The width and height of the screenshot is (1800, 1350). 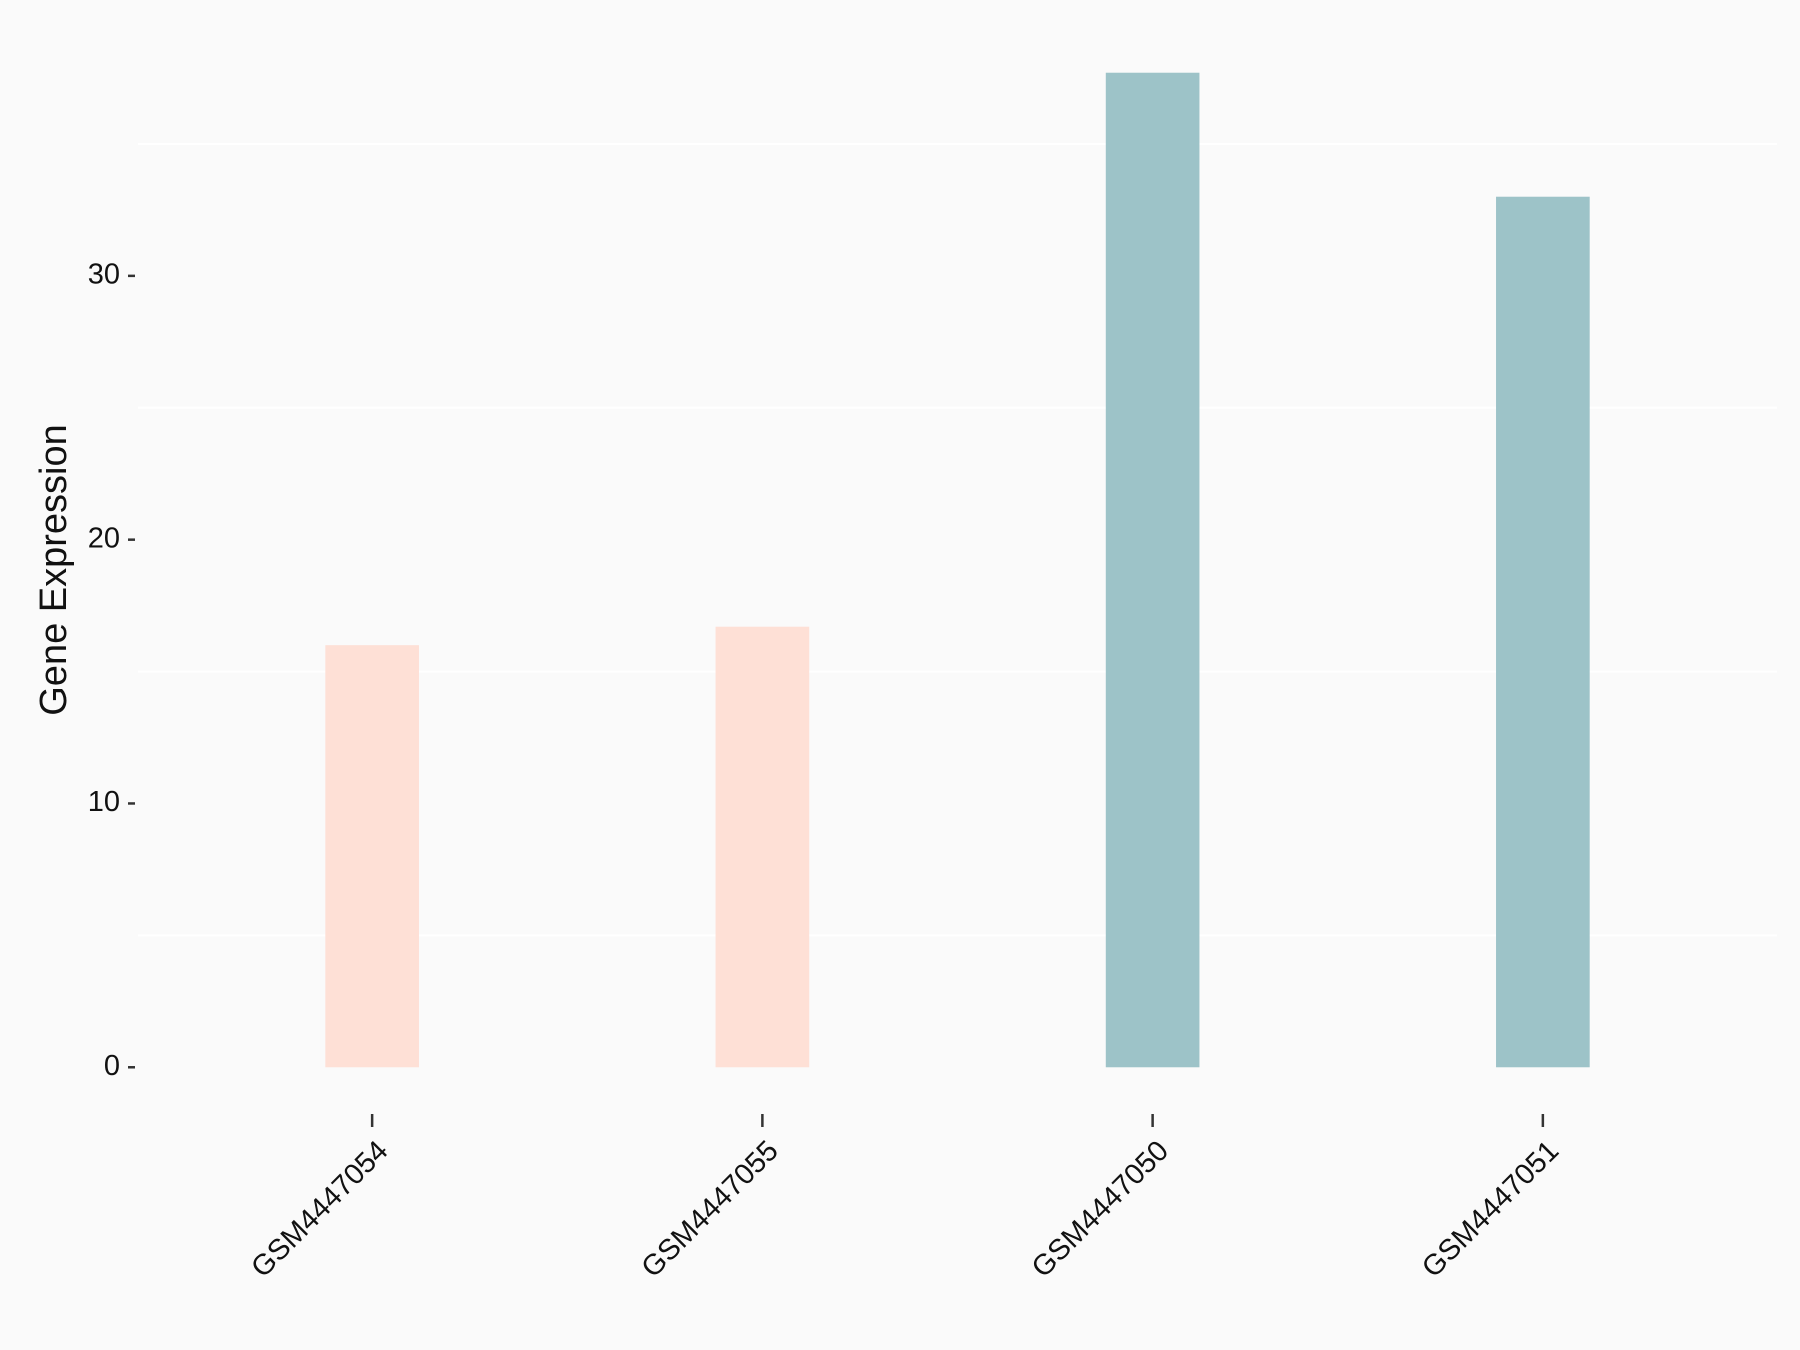 I want to click on y-tick-label: 20, so click(x=104, y=538).